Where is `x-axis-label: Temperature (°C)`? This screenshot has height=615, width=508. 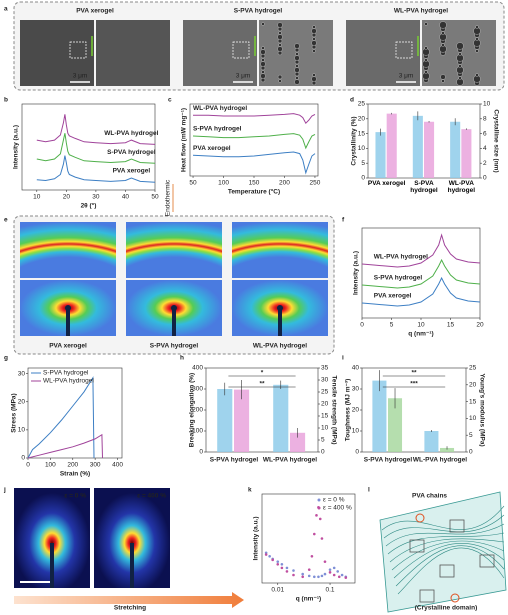
x-axis-label: Temperature (°C) is located at coordinates (254, 192).